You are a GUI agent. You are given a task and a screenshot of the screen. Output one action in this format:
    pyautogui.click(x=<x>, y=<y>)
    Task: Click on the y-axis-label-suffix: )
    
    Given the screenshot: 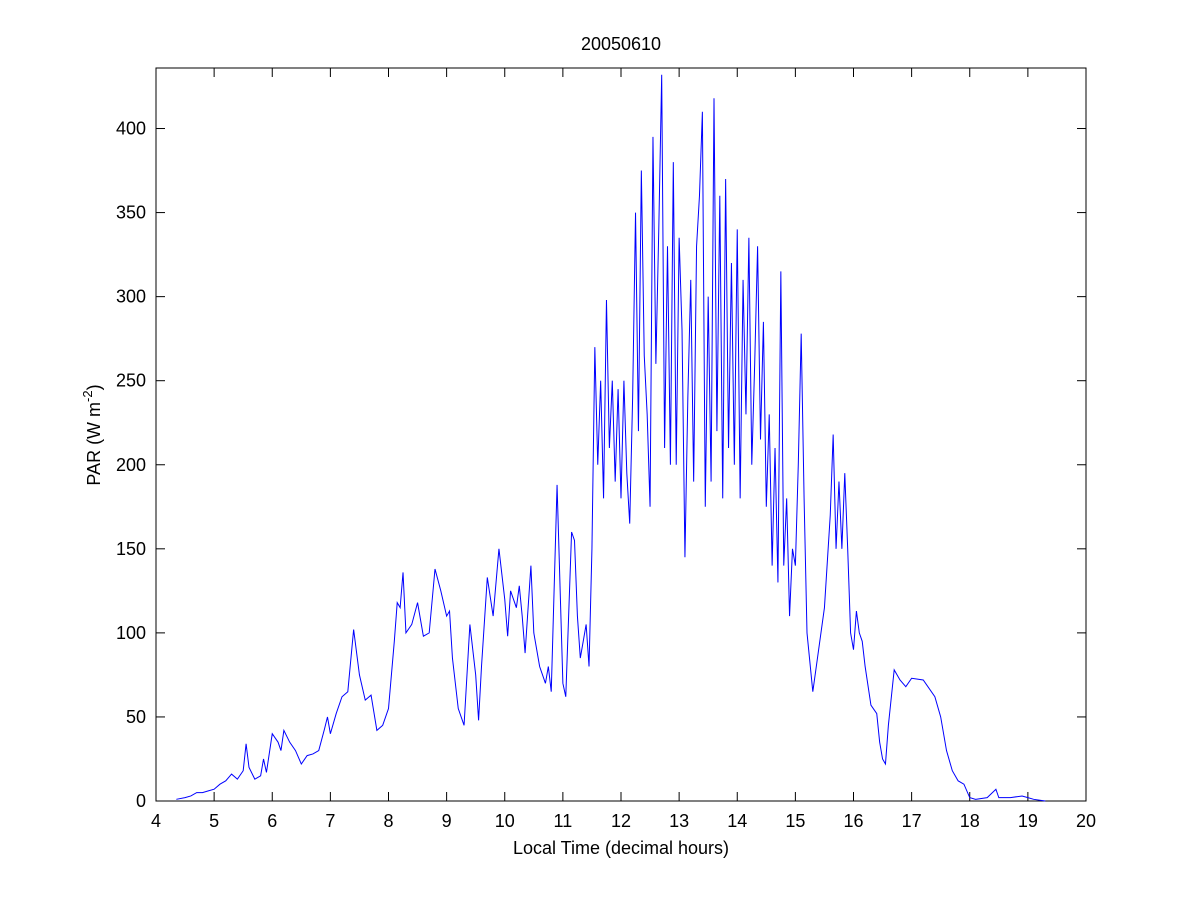 What is the action you would take?
    pyautogui.click(x=94, y=387)
    